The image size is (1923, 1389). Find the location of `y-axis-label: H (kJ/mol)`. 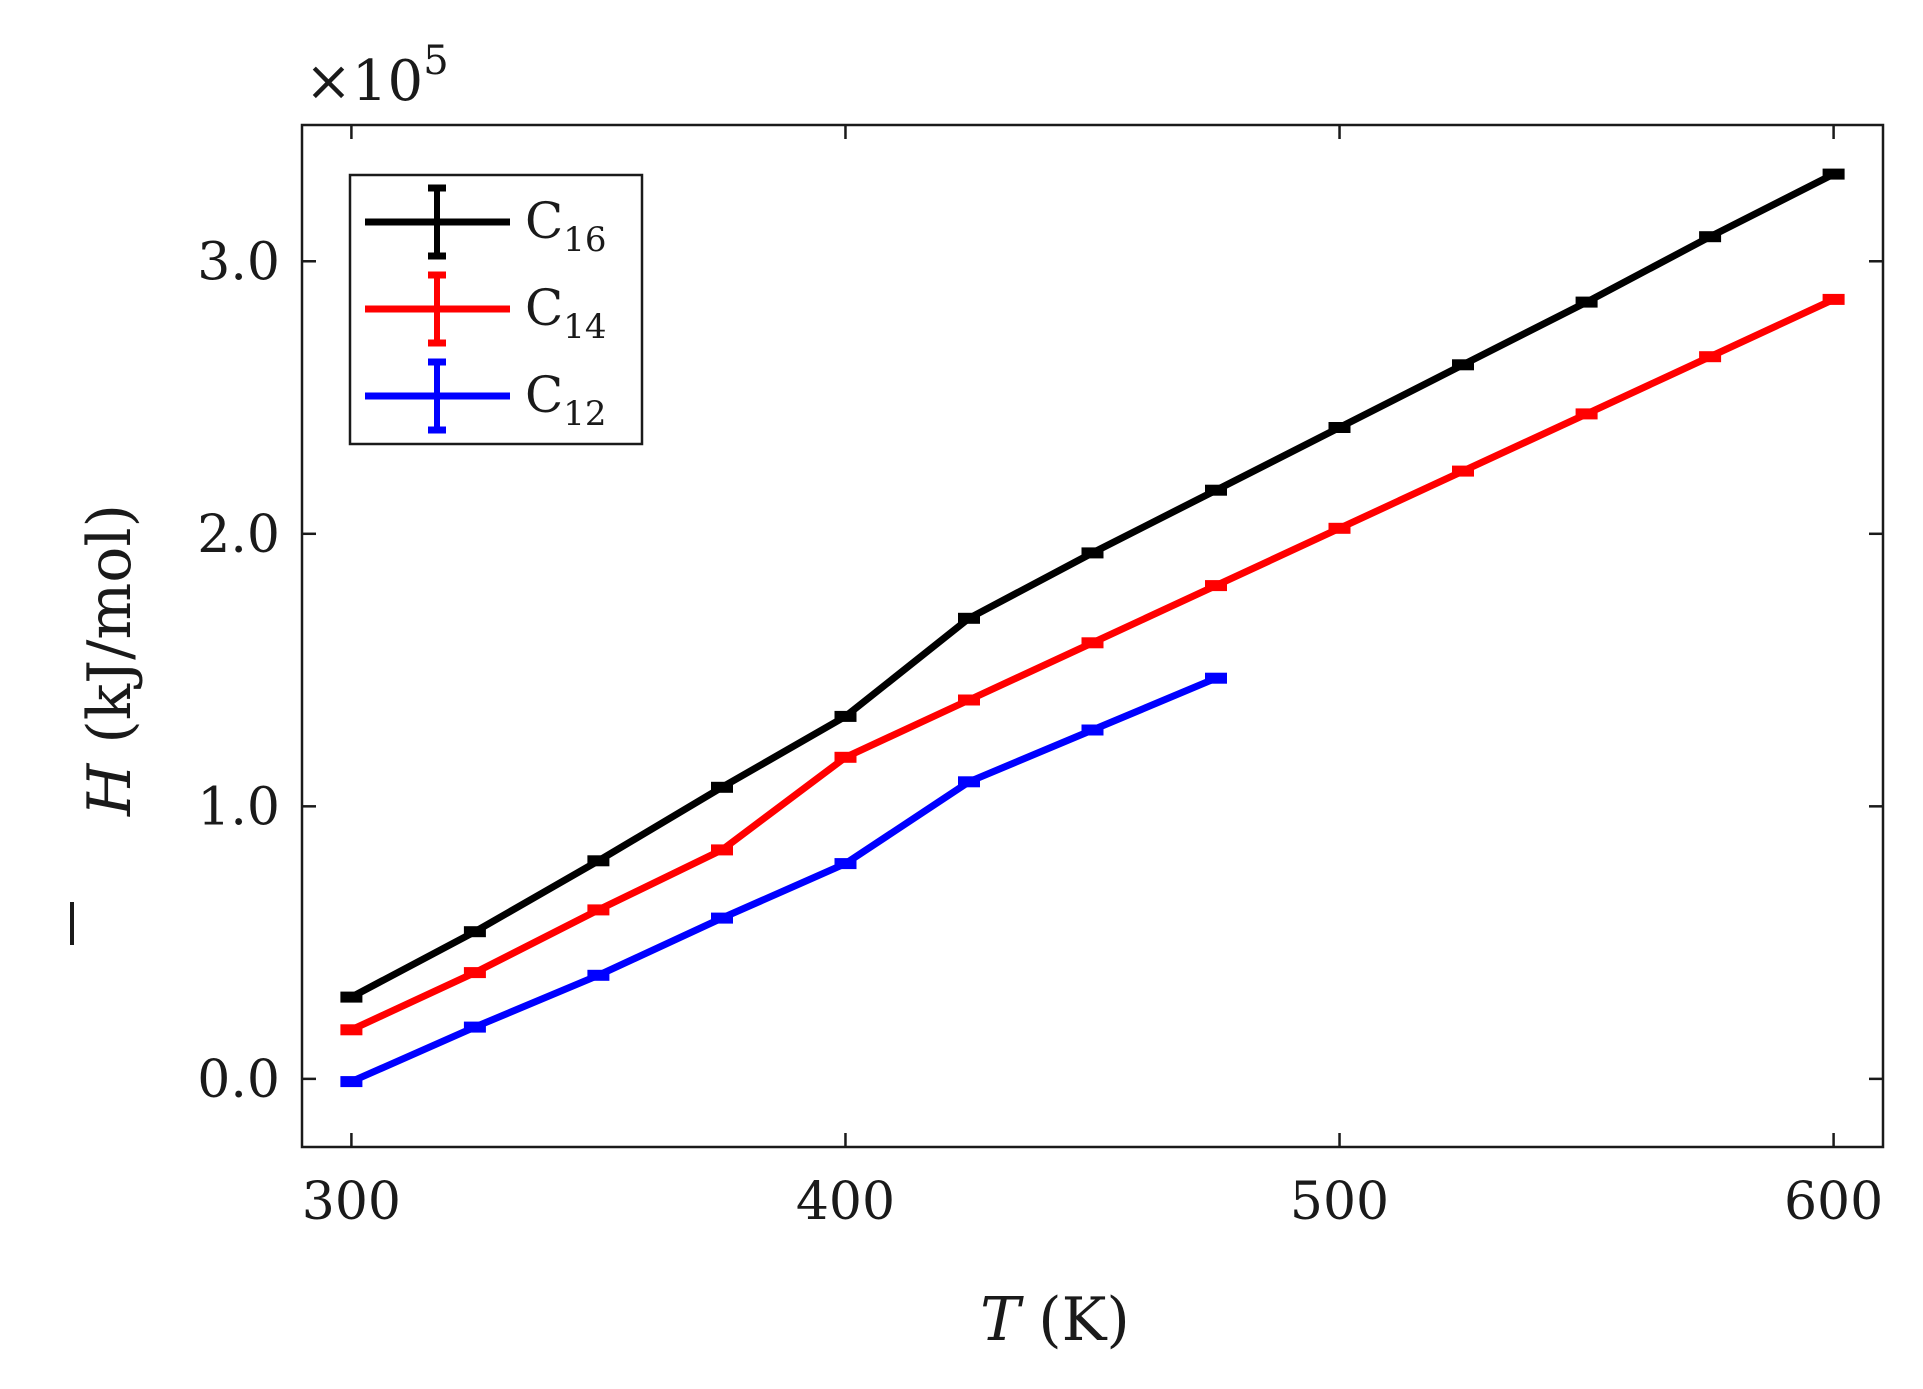

y-axis-label: H (kJ/mol) is located at coordinates (110, 660).